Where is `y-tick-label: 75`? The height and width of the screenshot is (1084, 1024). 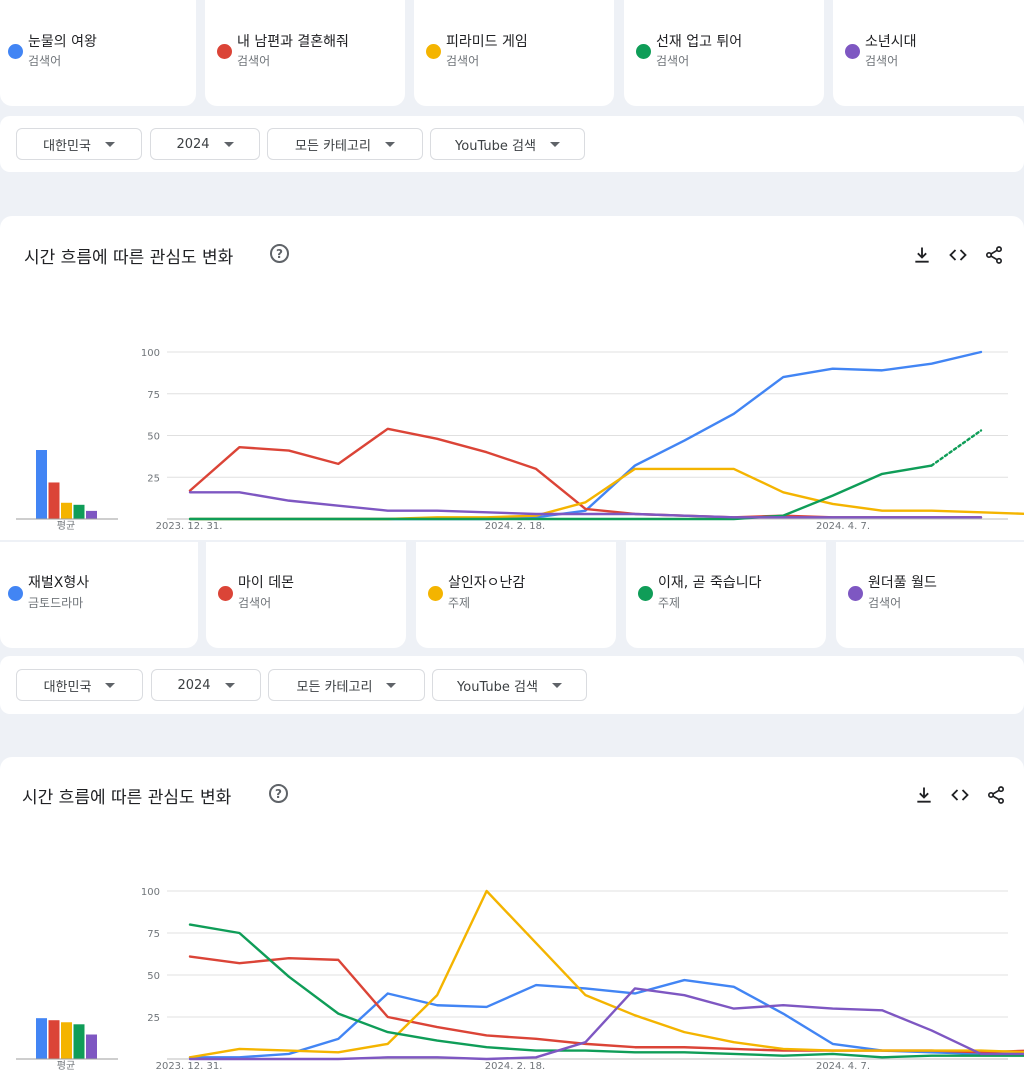 y-tick-label: 75 is located at coordinates (153, 395).